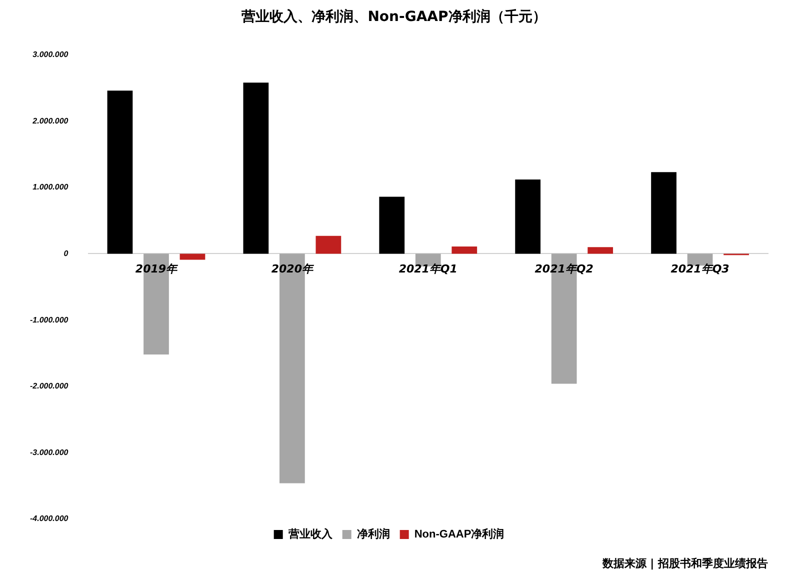 This screenshot has width=788, height=577. I want to click on legend-label: 营业收入, so click(310, 534).